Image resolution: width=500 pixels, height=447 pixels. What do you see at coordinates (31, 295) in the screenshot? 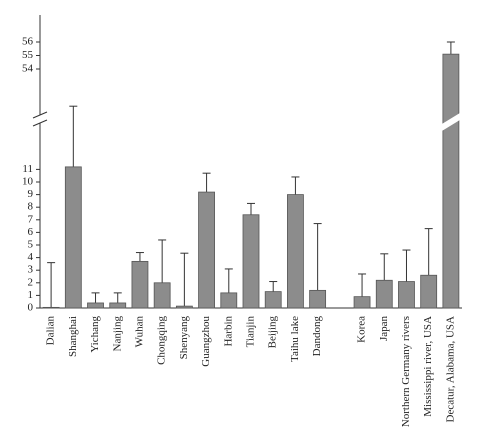
I see `y-tick-label: 1` at bounding box center [31, 295].